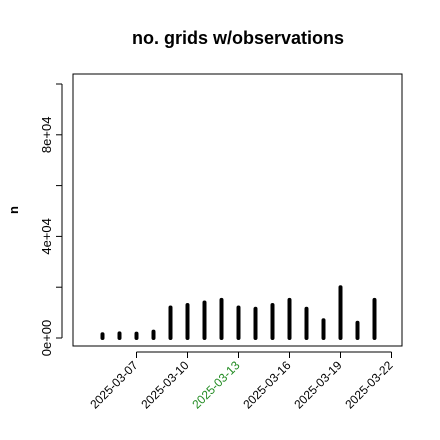 This screenshot has height=440, width=440. Describe the element at coordinates (238, 312) in the screenshot. I see `bars` at that location.